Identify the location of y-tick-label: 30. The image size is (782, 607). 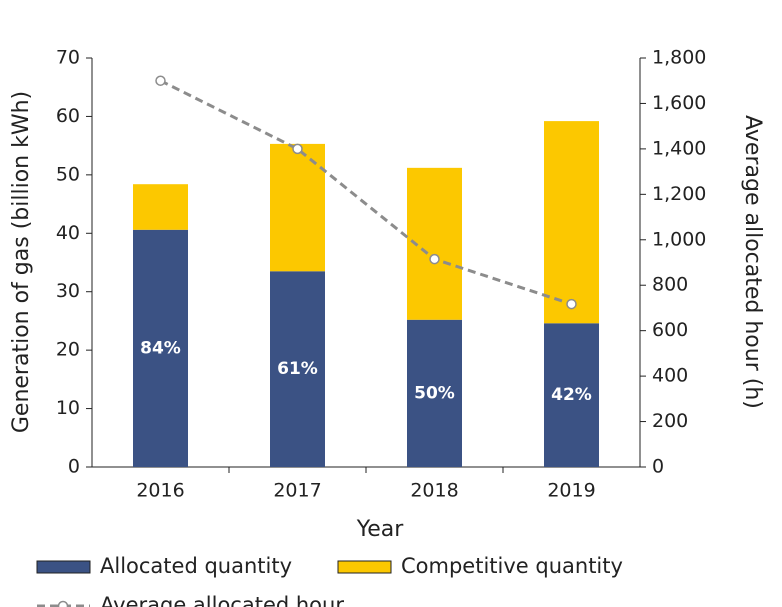
(68, 291).